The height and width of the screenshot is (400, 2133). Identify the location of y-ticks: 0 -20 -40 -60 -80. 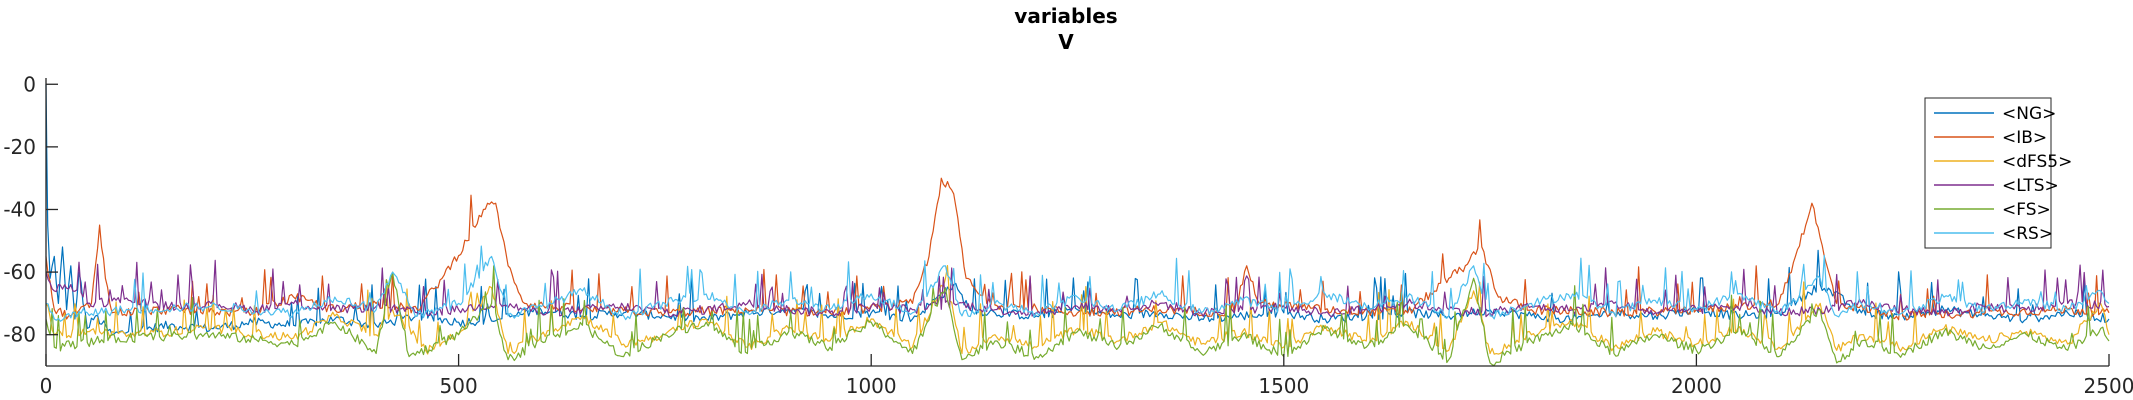
(30, 209).